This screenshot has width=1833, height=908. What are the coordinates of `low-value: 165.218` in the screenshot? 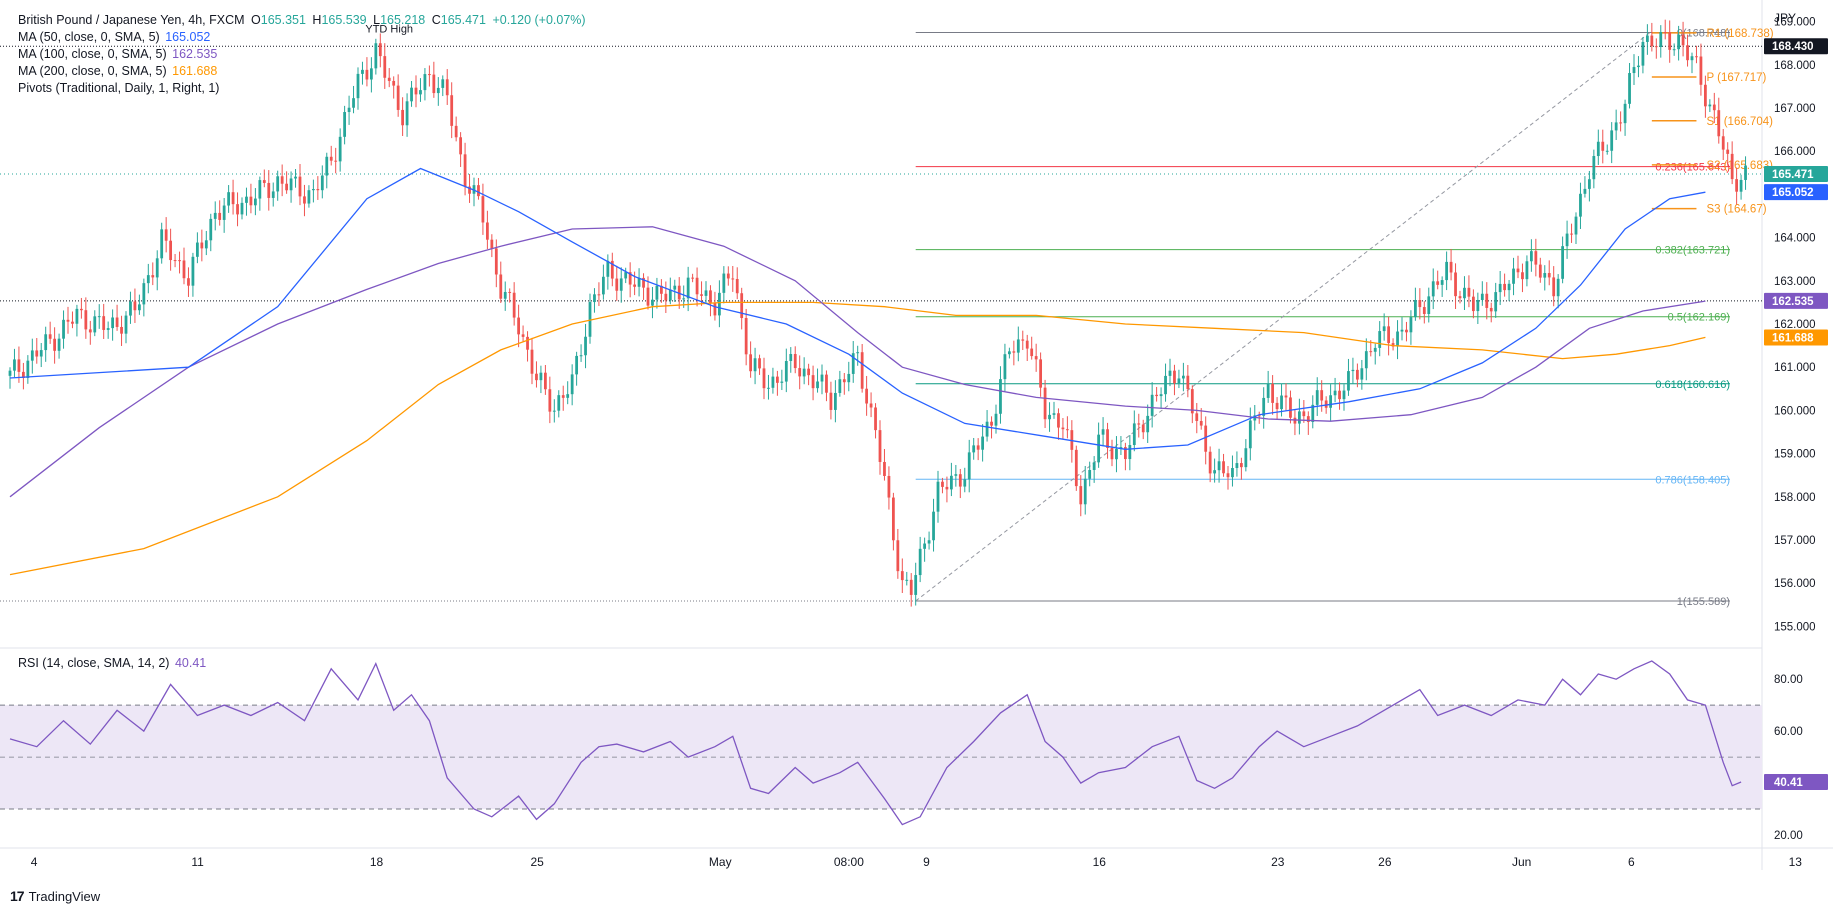 It's located at (403, 20).